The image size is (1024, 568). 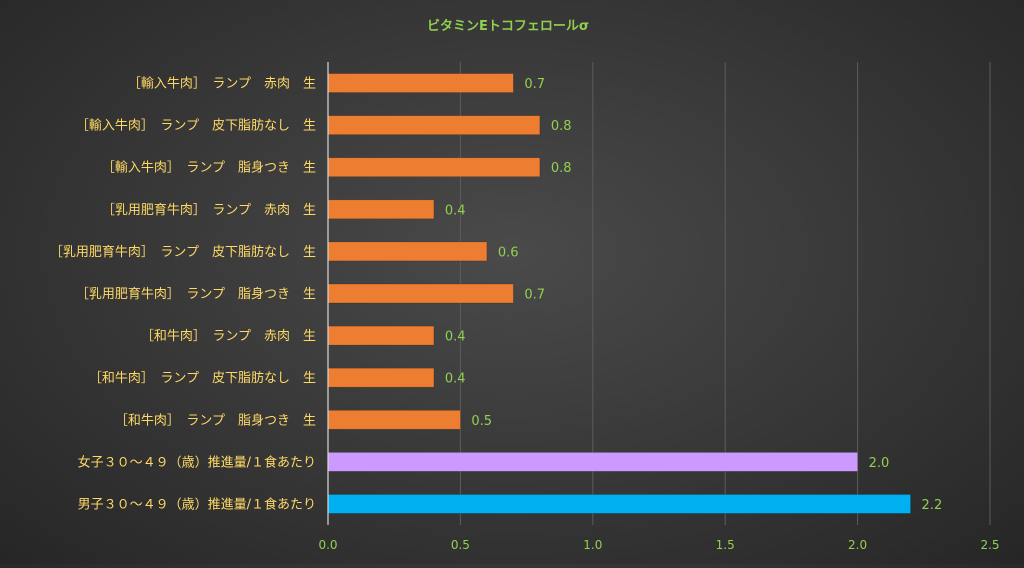 What do you see at coordinates (196, 294) in the screenshot?
I see `category-label: ［乳用肥育牛肉］ ランプ 脂身つき 生` at bounding box center [196, 294].